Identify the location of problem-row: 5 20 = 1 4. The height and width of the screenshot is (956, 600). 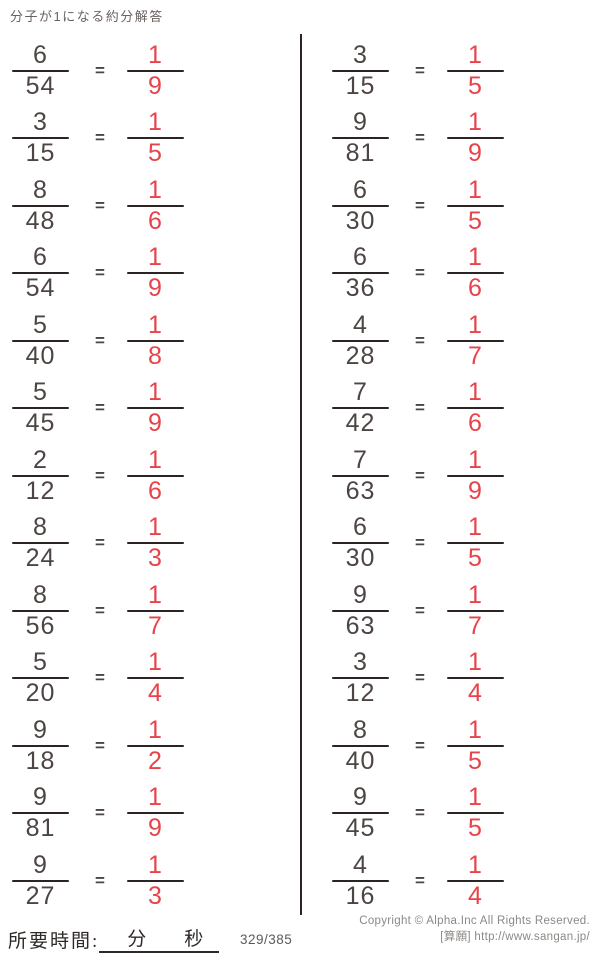
(150, 679).